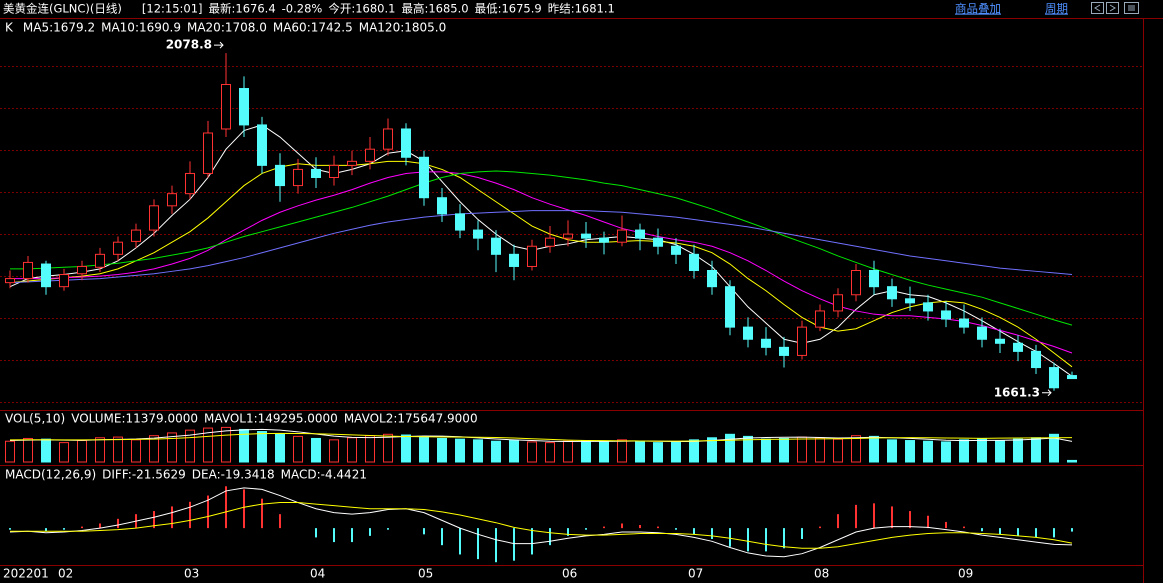  Describe the element at coordinates (35, 419) in the screenshot. I see `panel-label: VOL(5,10)` at that location.